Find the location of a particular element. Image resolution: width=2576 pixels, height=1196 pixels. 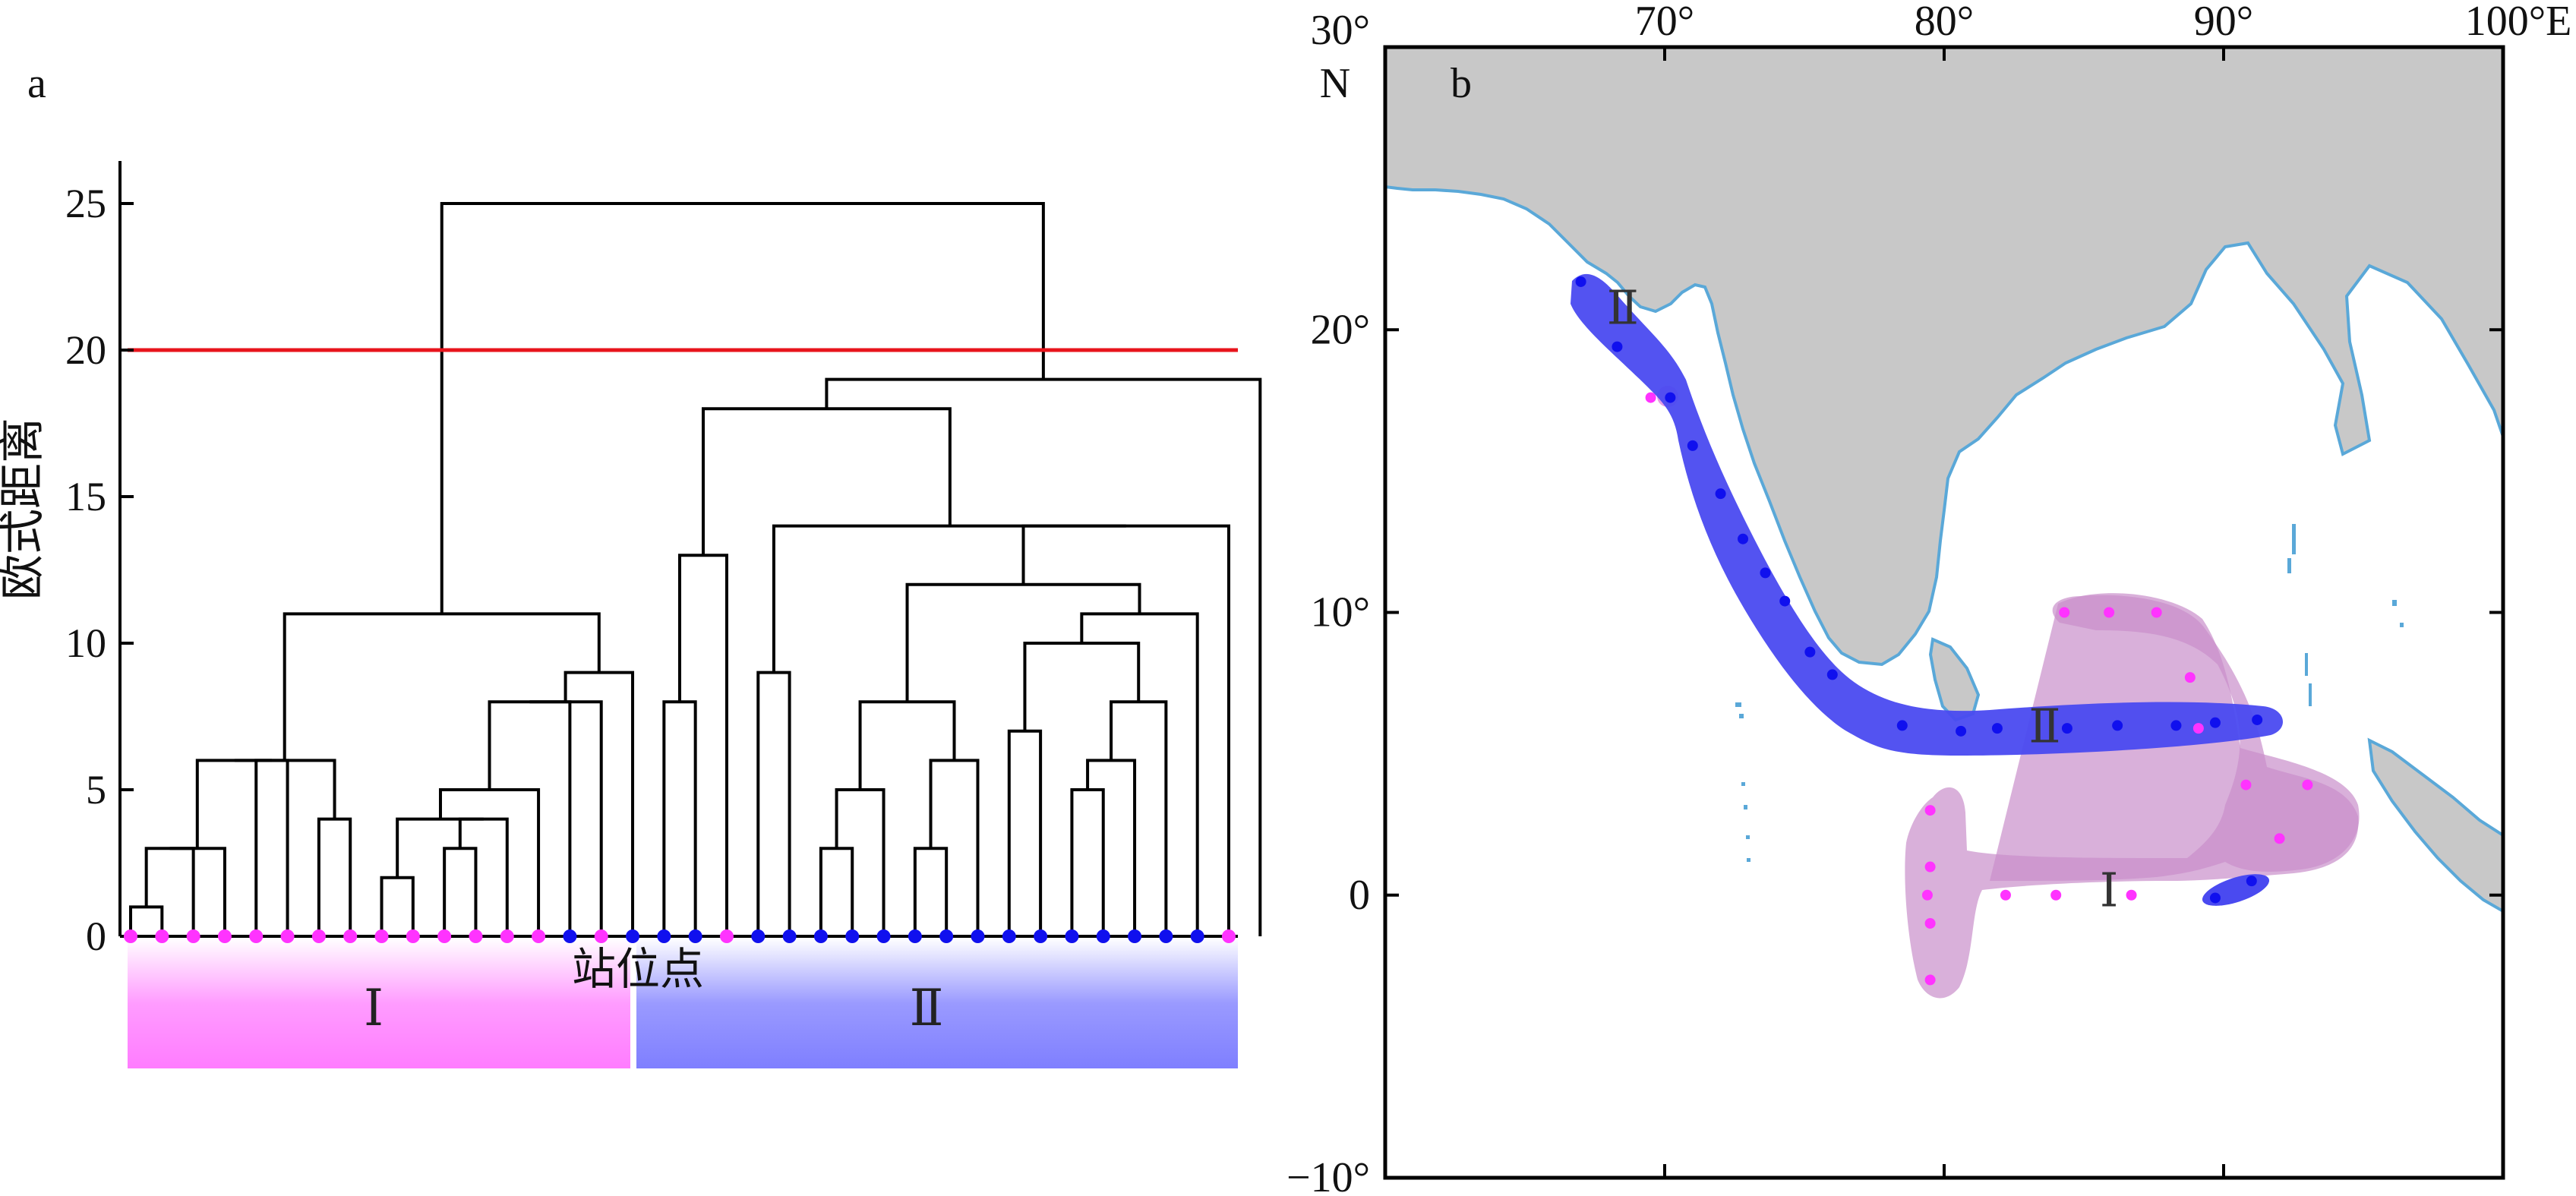

group-II-label: Ⅱ is located at coordinates (927, 1009).